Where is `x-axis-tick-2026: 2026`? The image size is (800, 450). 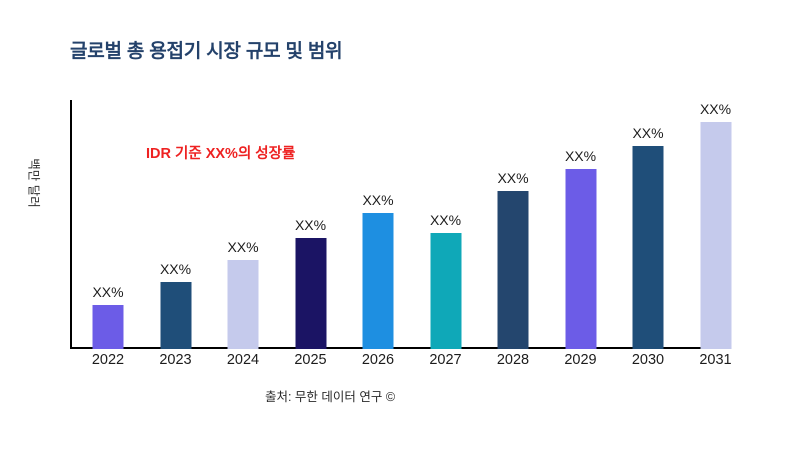
x-axis-tick-2026: 2026 is located at coordinates (378, 360).